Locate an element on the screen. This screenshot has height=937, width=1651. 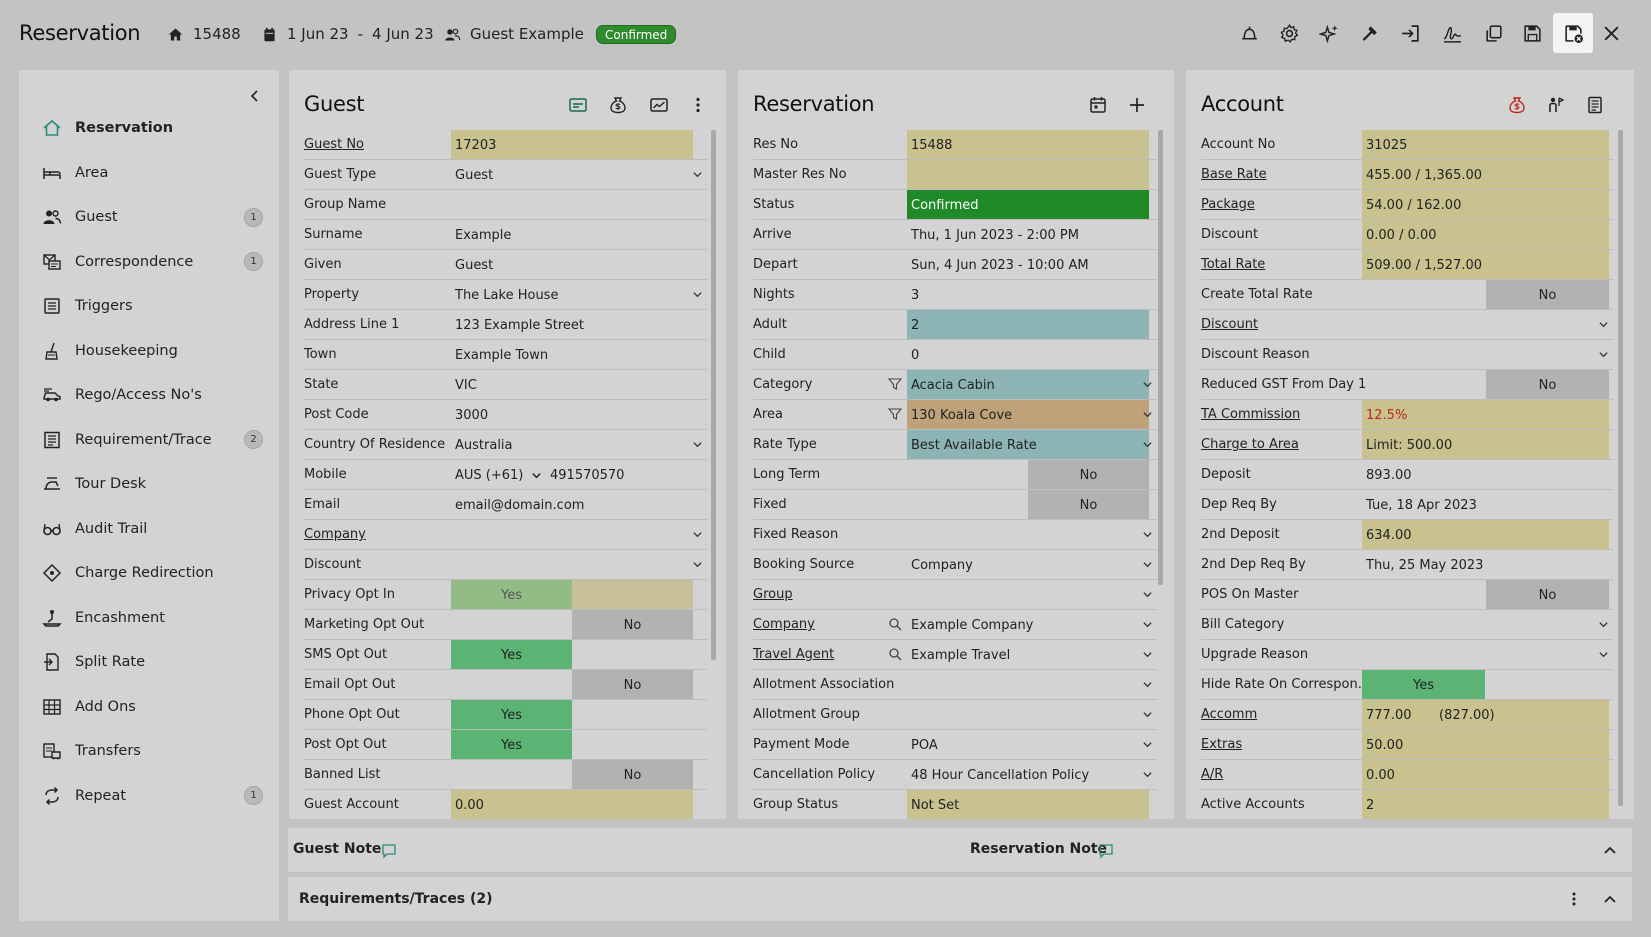
field-value: POA is located at coordinates (924, 745).